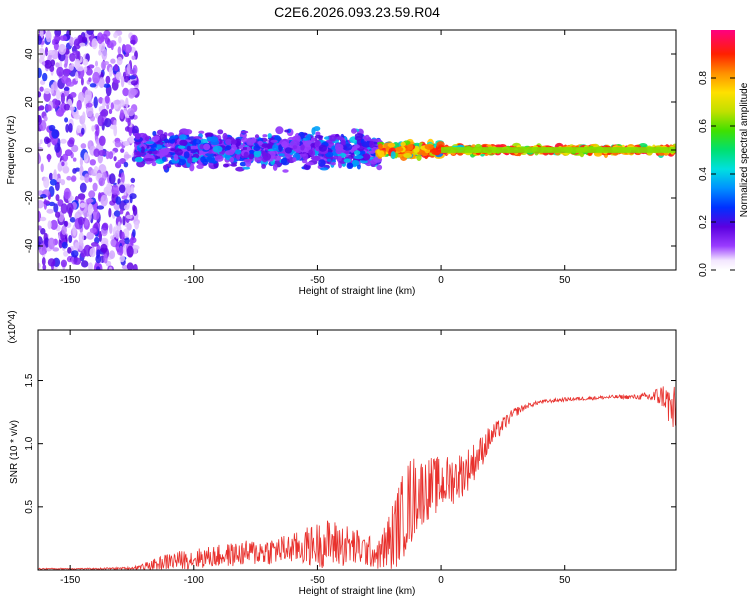  I want to click on snr-x-label: Height of straight line (km), so click(357, 591).